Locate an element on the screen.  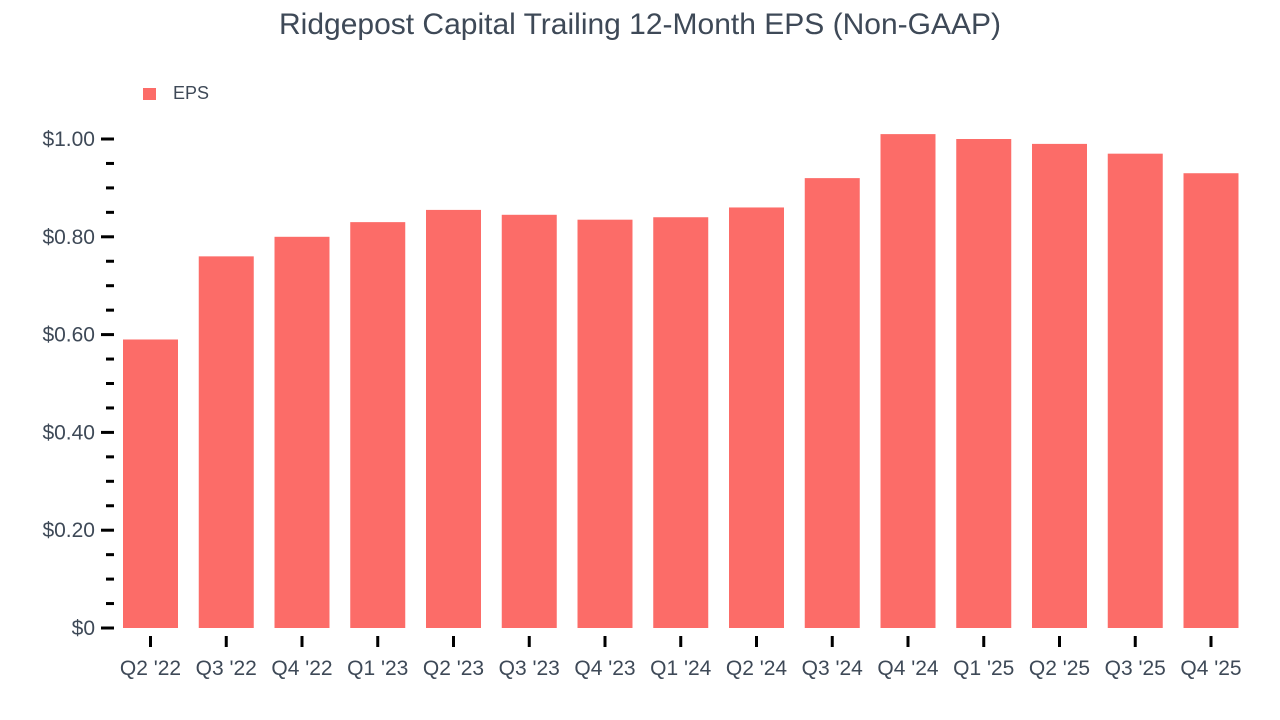
y-axis-label: $0.60 is located at coordinates (68, 335).